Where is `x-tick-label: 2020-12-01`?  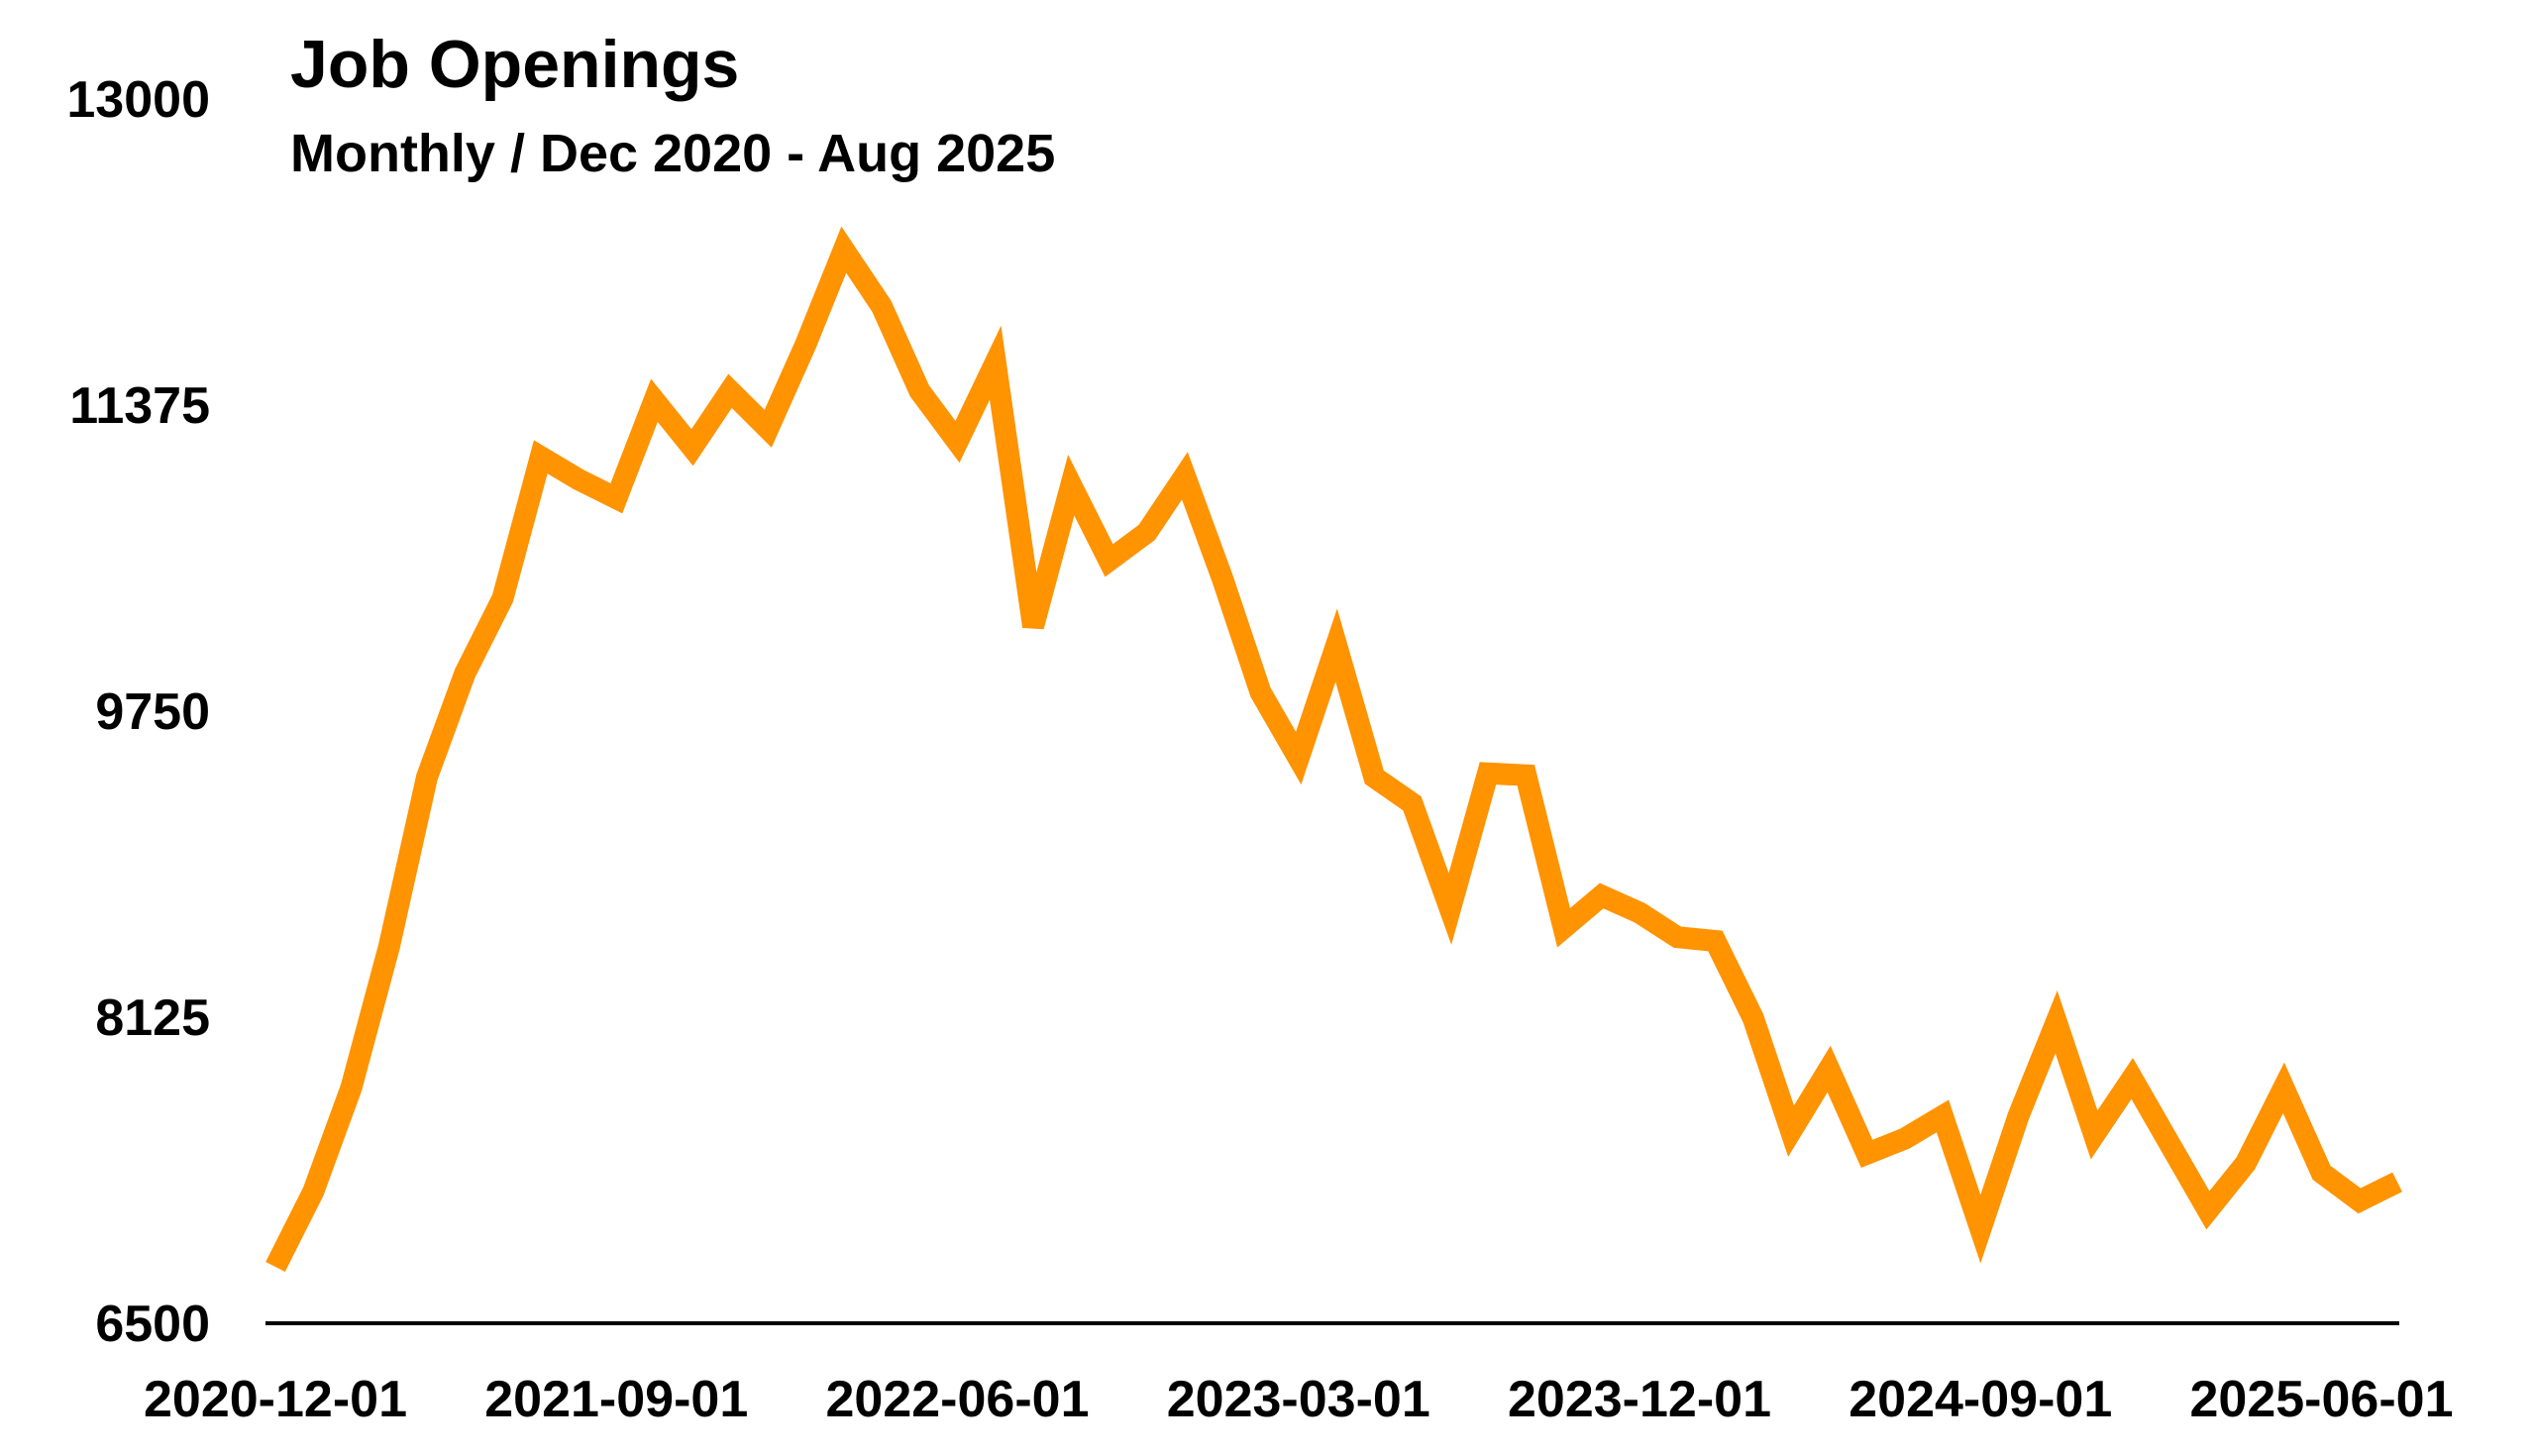 x-tick-label: 2020-12-01 is located at coordinates (275, 1399).